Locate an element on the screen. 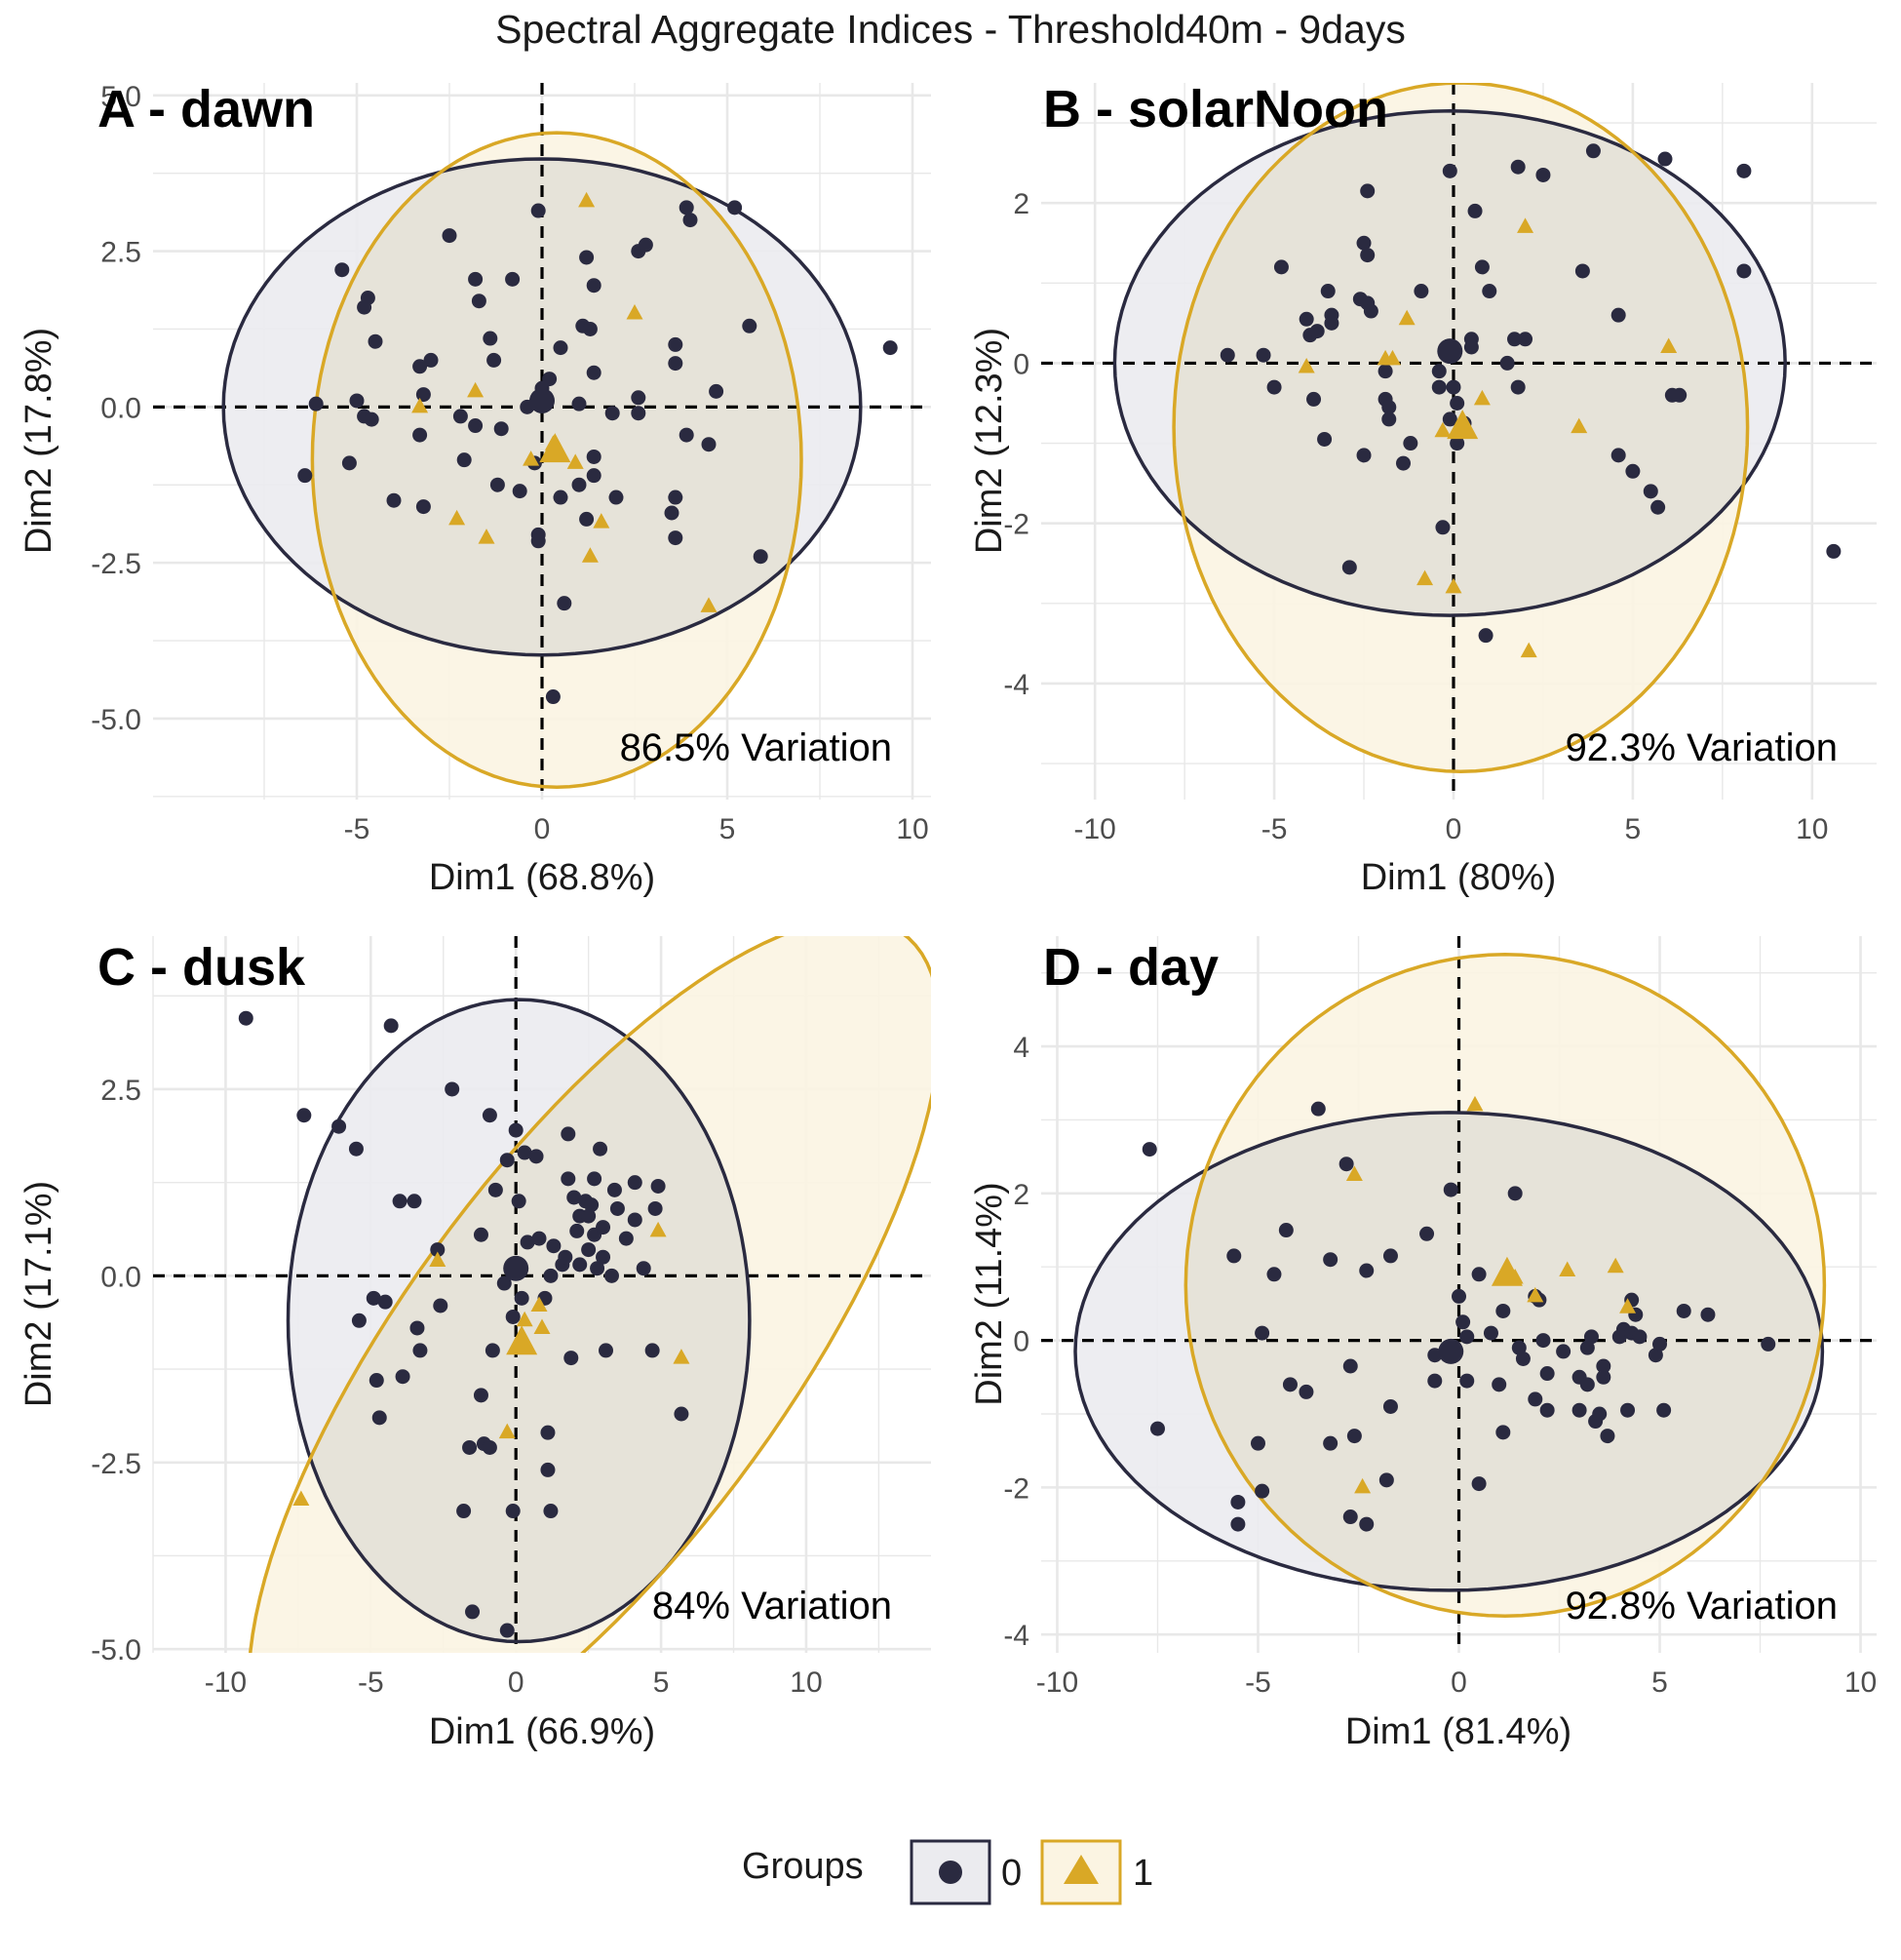 The height and width of the screenshot is (1960, 1901). y-tick-label: 2.5 is located at coordinates (120, 253).